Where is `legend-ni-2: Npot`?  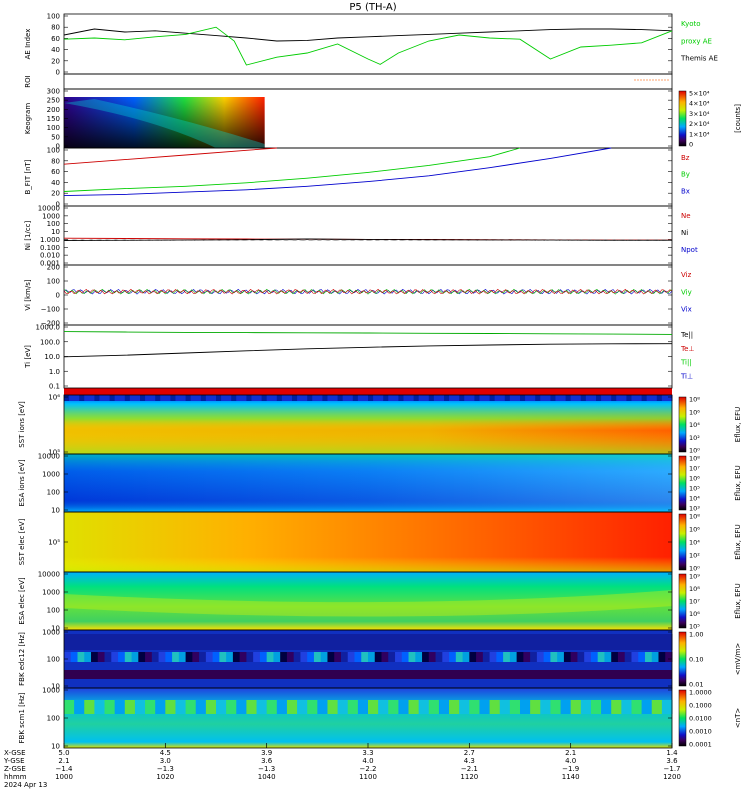 legend-ni-2: Npot is located at coordinates (689, 250).